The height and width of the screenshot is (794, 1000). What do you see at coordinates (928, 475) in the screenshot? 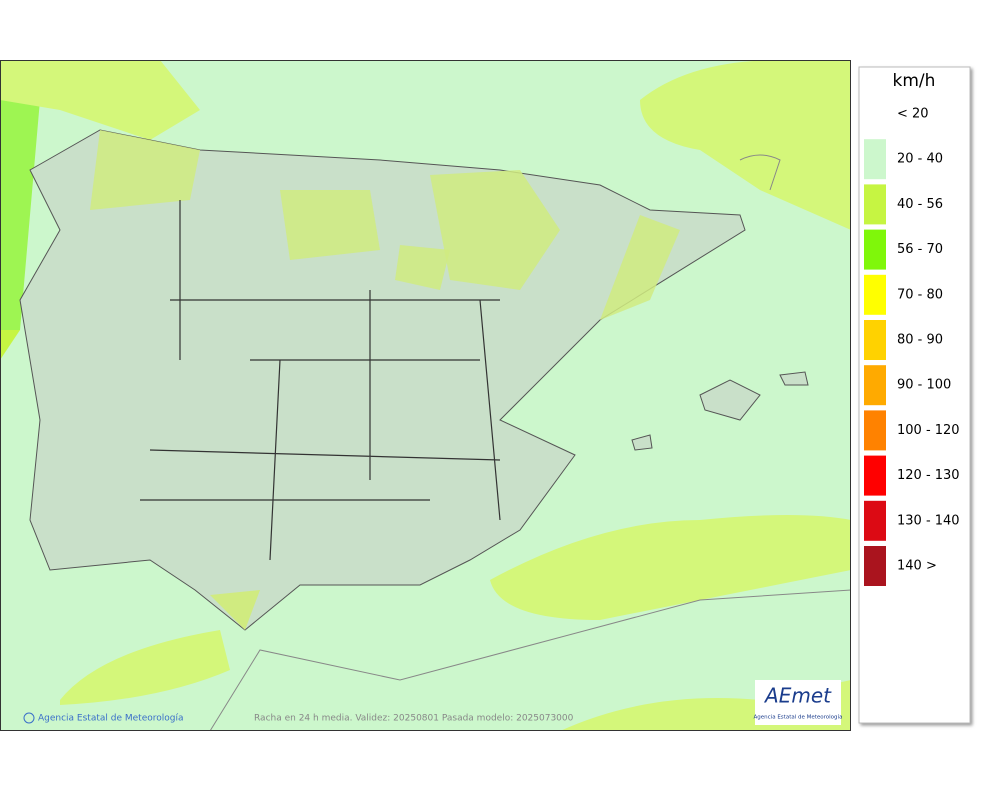
I see `legend-label: 120 - 130` at bounding box center [928, 475].